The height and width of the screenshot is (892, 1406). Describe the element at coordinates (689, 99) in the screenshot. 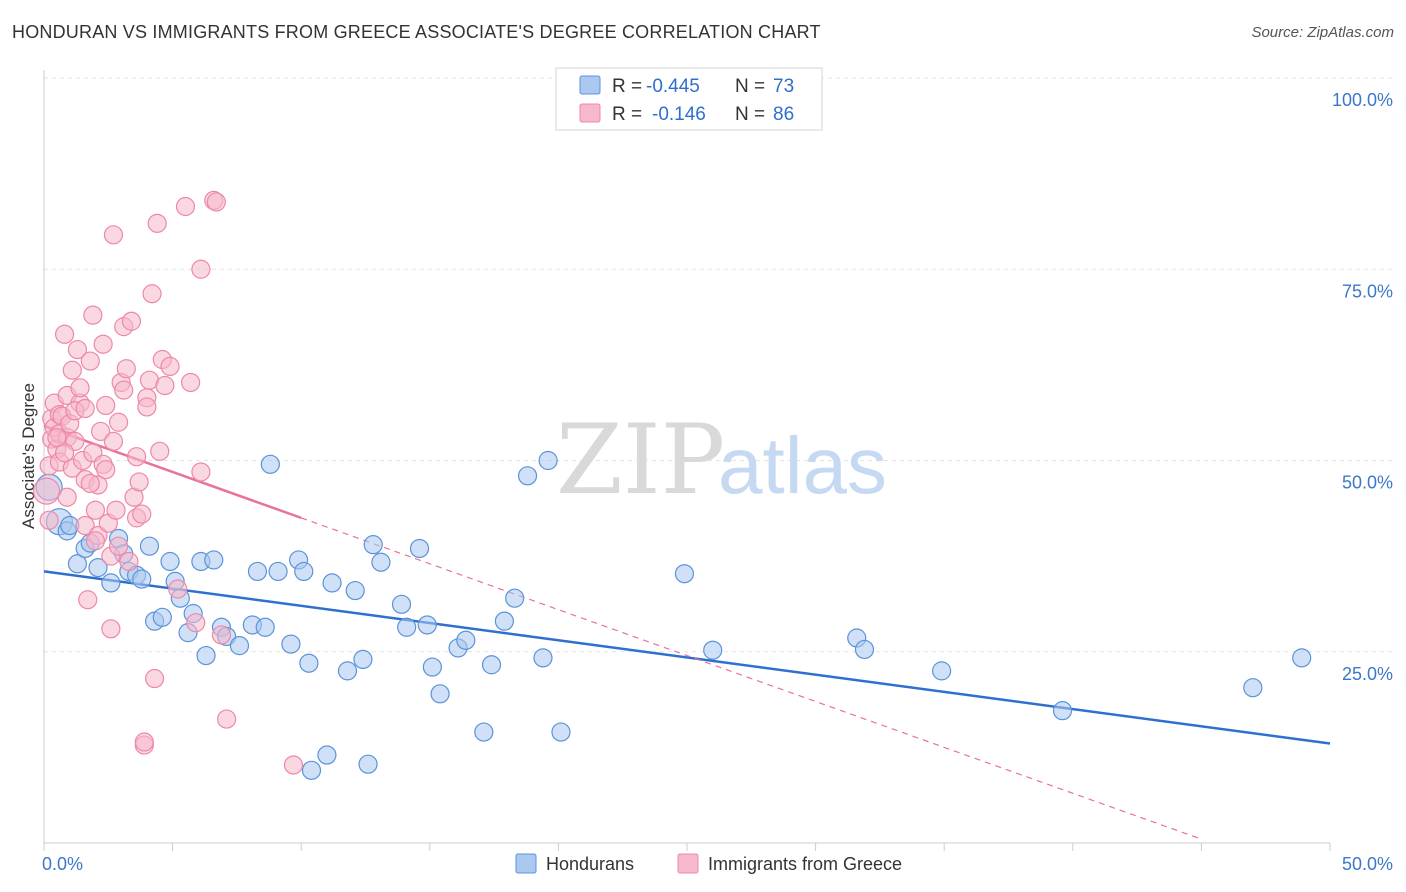

I see `legend: R = -0.445 N = 73 R = -0.146 N = 86` at that location.